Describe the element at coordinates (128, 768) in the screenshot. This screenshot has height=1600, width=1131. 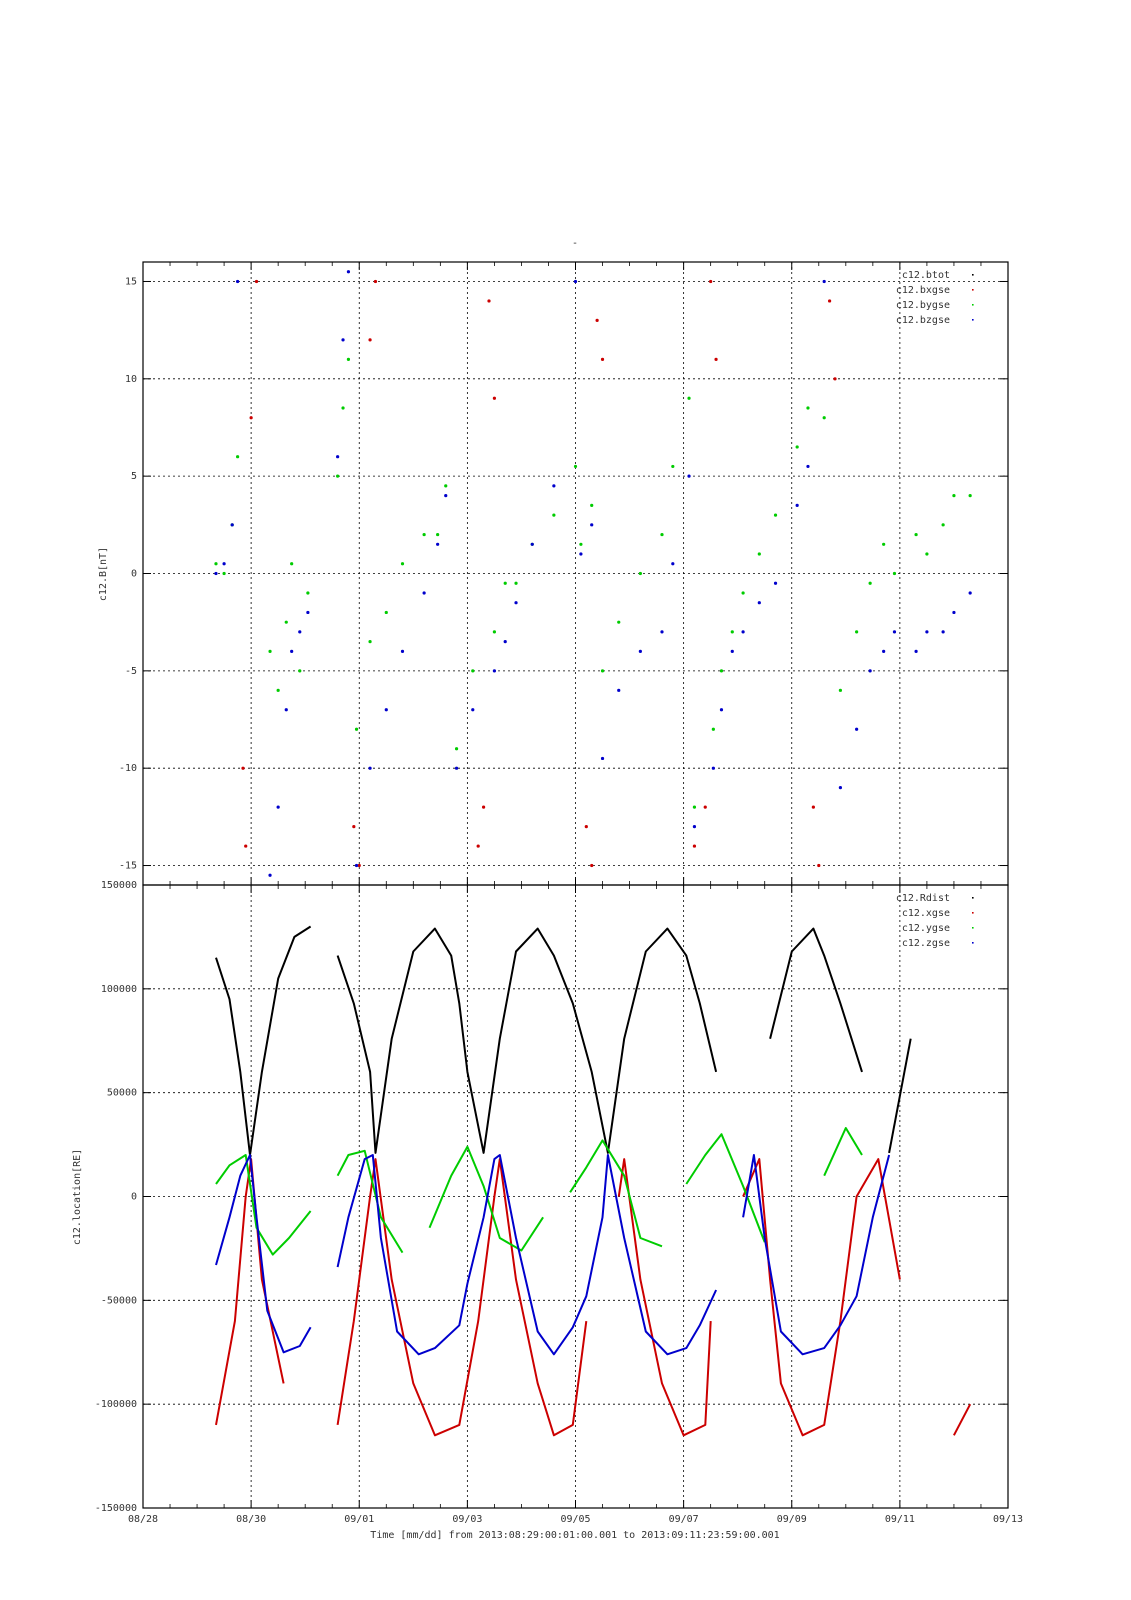
I see `y-tick-label: -10` at that location.